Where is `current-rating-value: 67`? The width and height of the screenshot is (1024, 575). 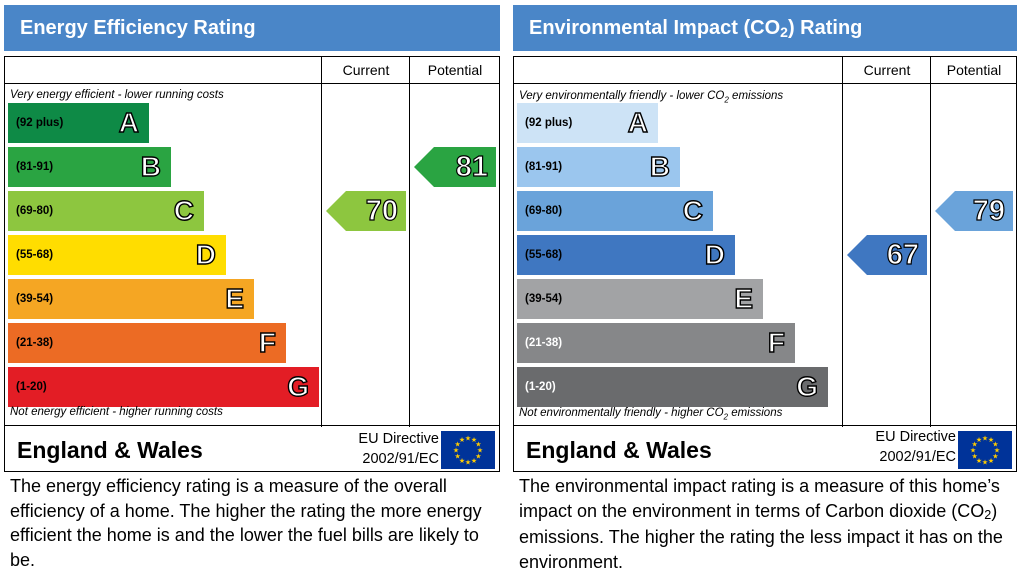 current-rating-value: 67 is located at coordinates (902, 254).